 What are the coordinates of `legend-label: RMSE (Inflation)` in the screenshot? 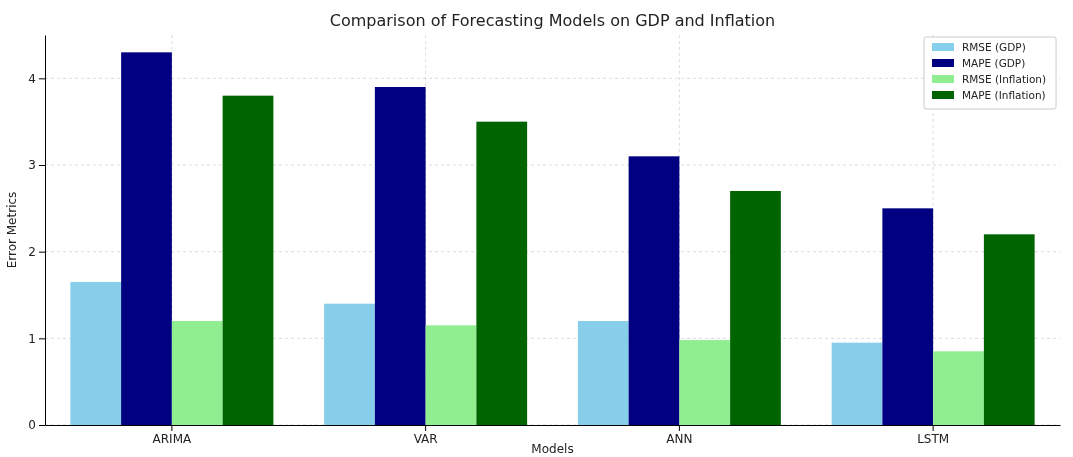 It's located at (1004, 79).